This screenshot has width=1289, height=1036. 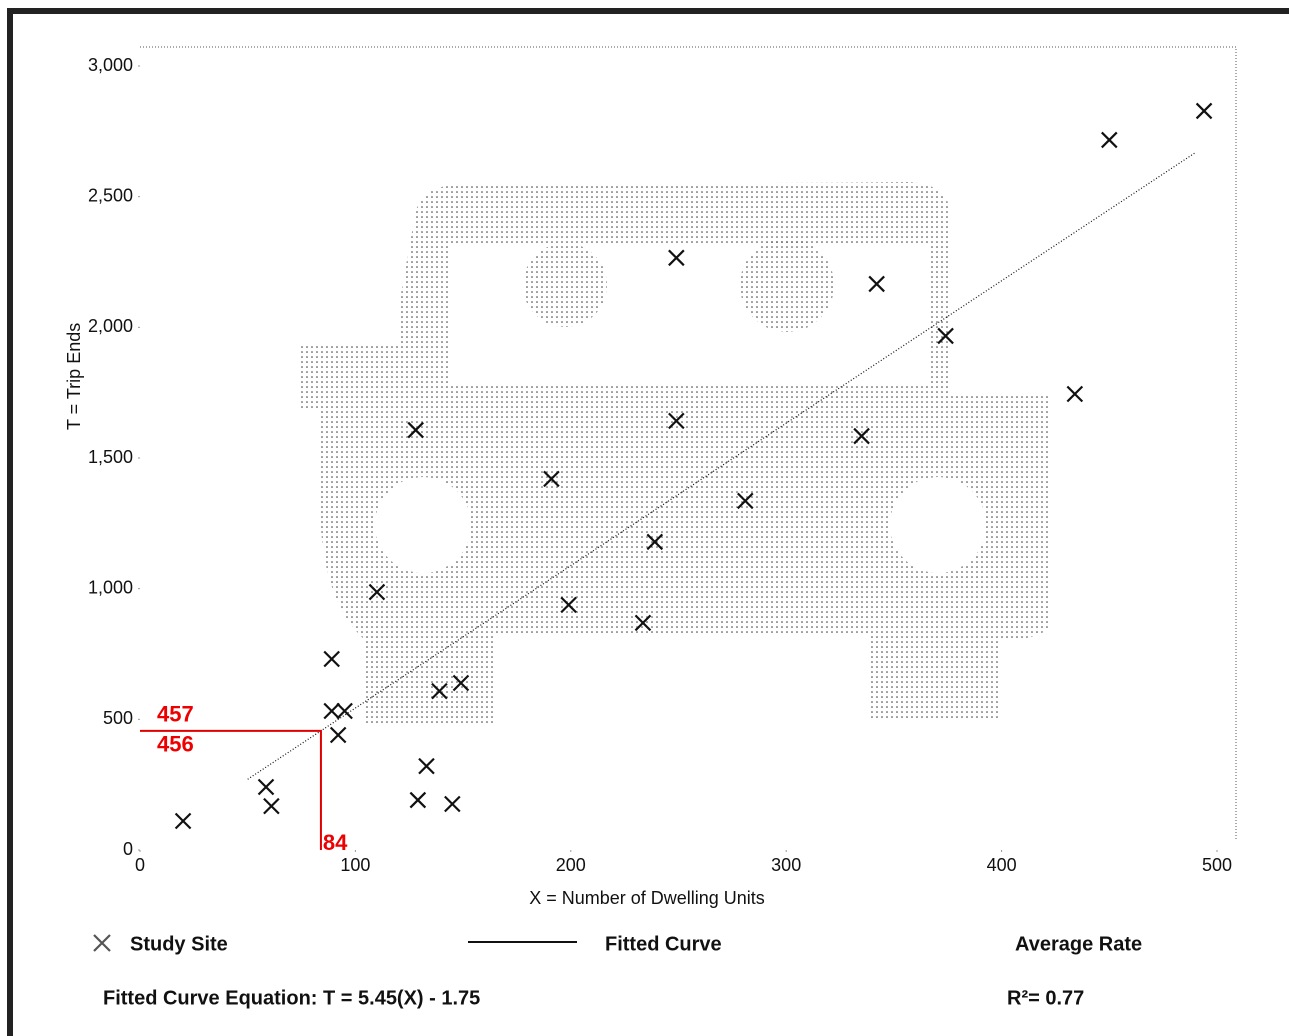 What do you see at coordinates (102, 943) in the screenshot?
I see `legend-marker` at bounding box center [102, 943].